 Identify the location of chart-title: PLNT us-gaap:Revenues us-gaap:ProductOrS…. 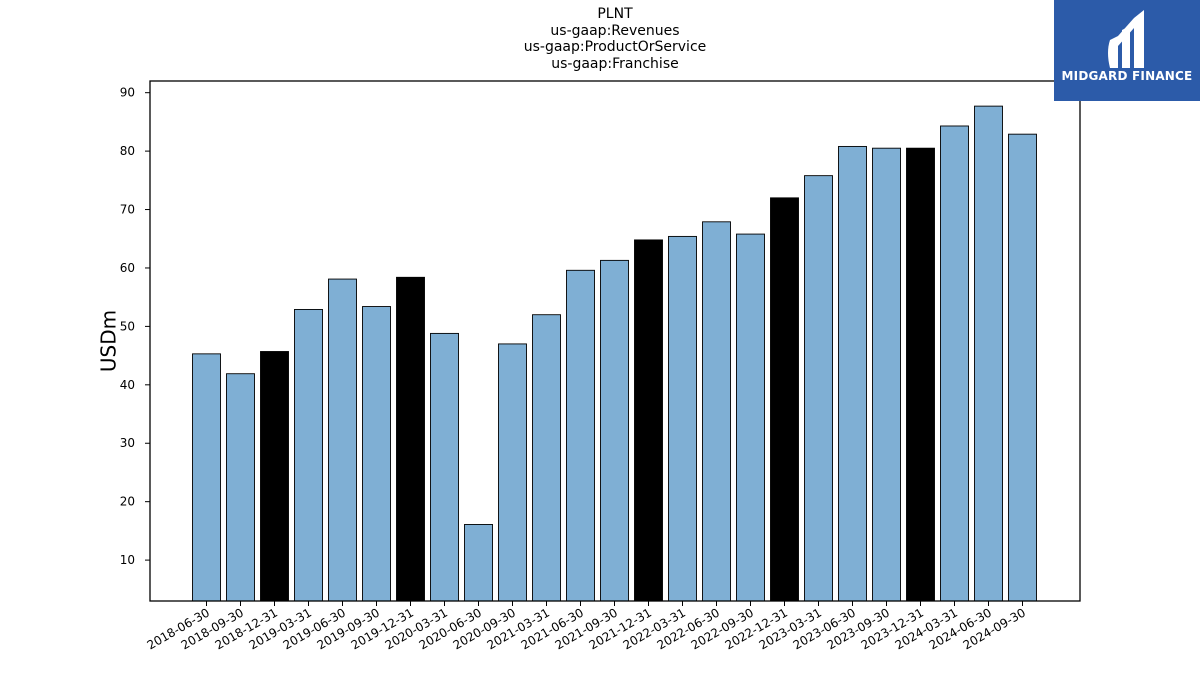
(615, 39).